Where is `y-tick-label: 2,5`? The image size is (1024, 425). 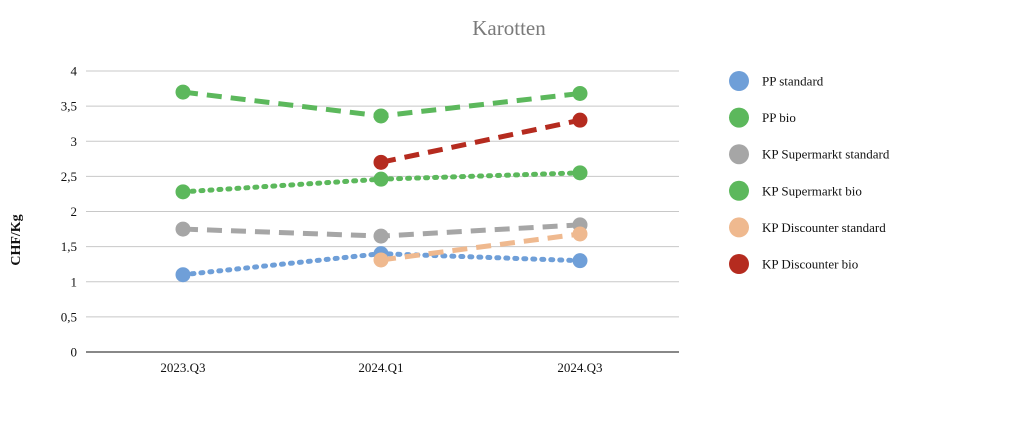 y-tick-label: 2,5 is located at coordinates (69, 176).